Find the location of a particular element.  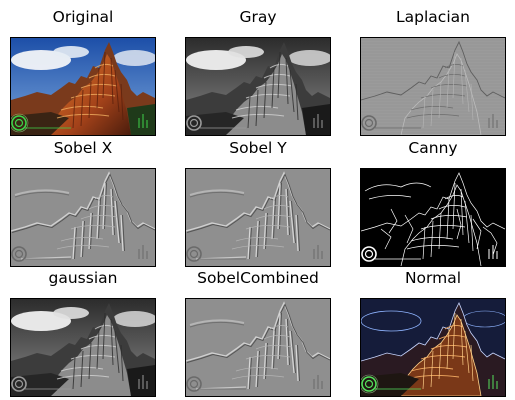

image-laplacian is located at coordinates (433, 86).